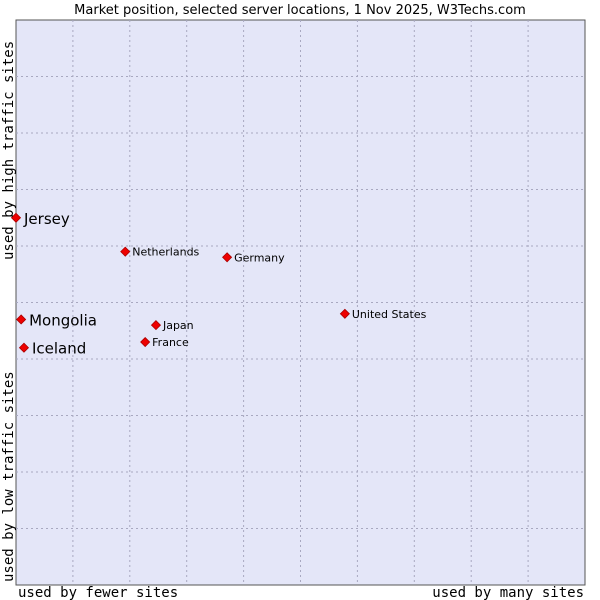  What do you see at coordinates (21, 319) in the screenshot?
I see `point-mongolia` at bounding box center [21, 319].